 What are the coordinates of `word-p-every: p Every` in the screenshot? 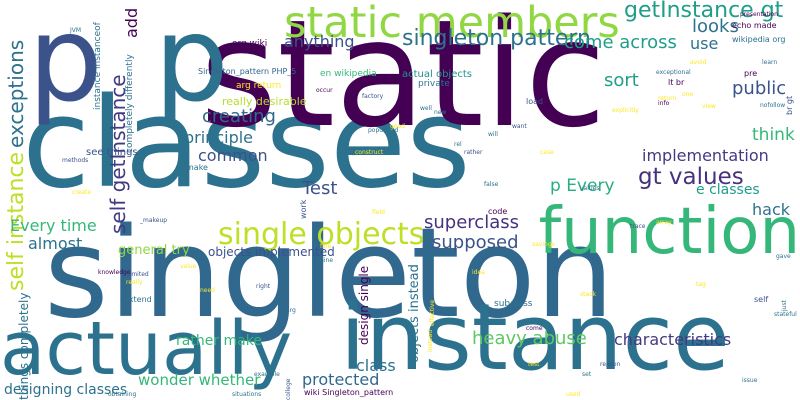 It's located at (582, 186).